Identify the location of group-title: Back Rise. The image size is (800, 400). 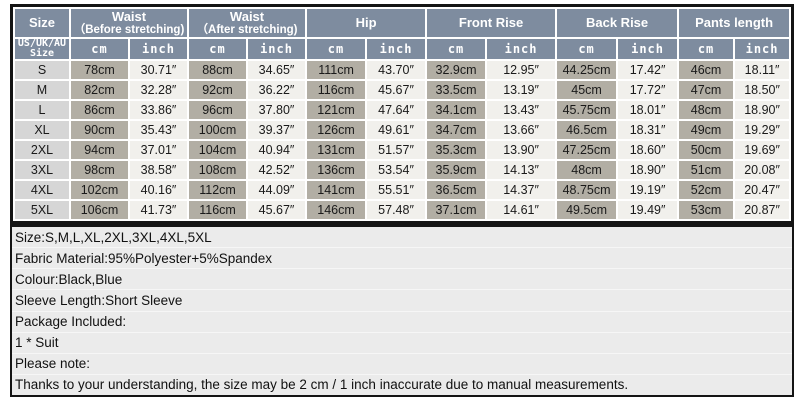
(617, 22).